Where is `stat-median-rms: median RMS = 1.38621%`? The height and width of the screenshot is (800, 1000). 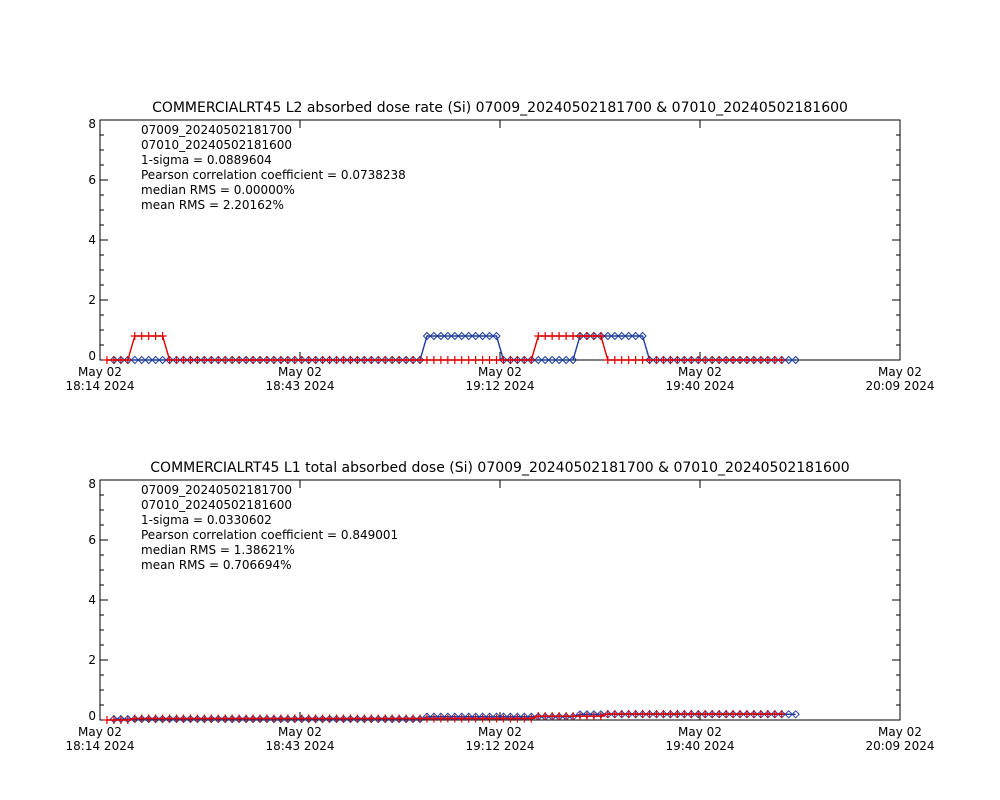
stat-median-rms: median RMS = 1.38621% is located at coordinates (218, 550).